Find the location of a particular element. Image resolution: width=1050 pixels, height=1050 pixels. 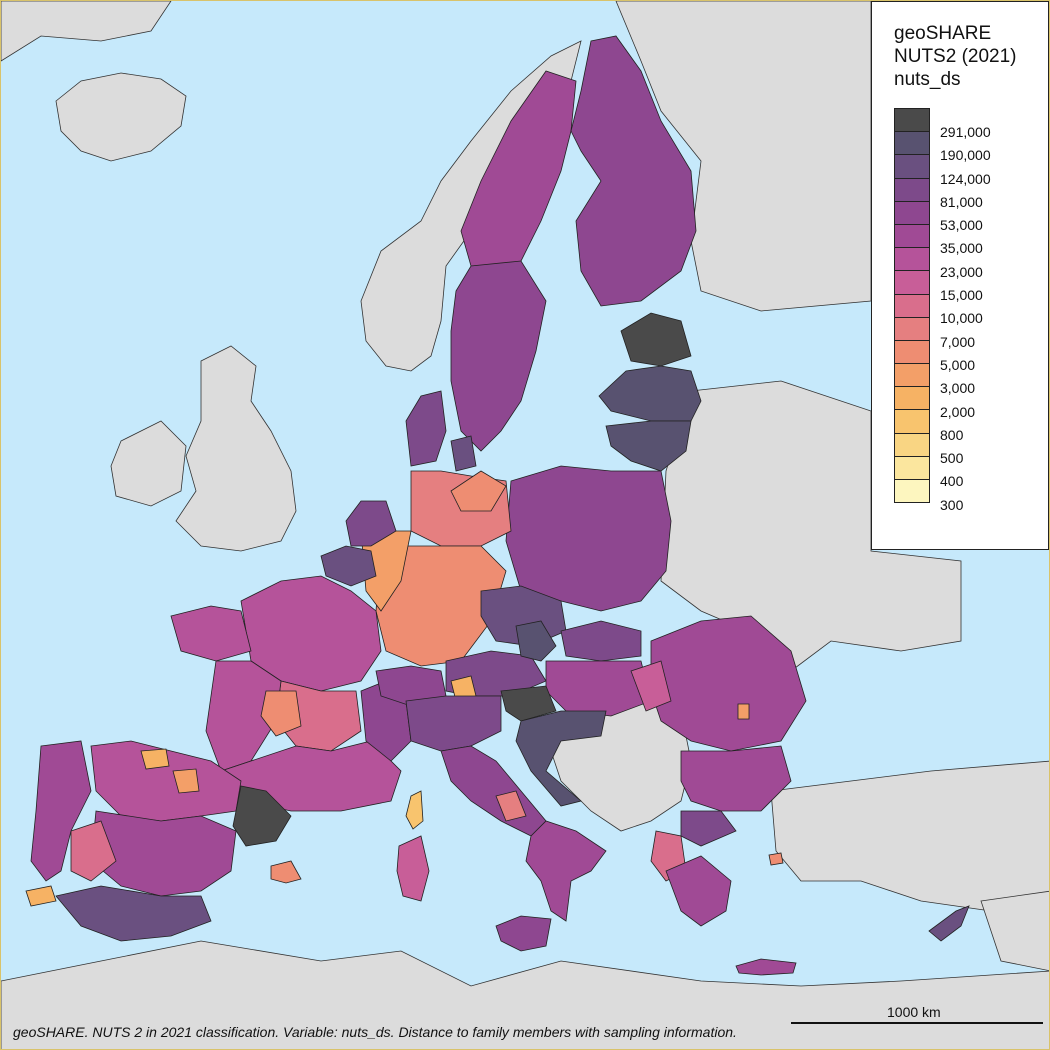

region-spain-center is located at coordinates (163, 853).